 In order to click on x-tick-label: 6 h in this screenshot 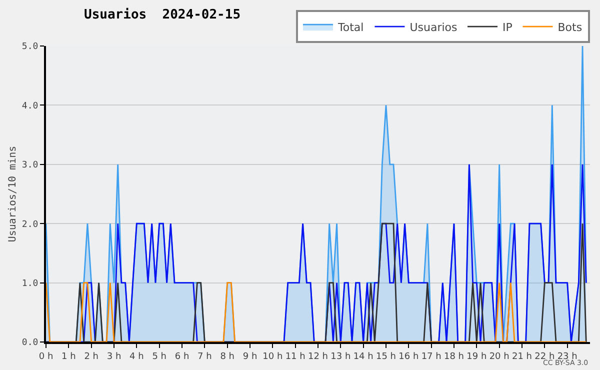, I will do `click(182, 357)`.